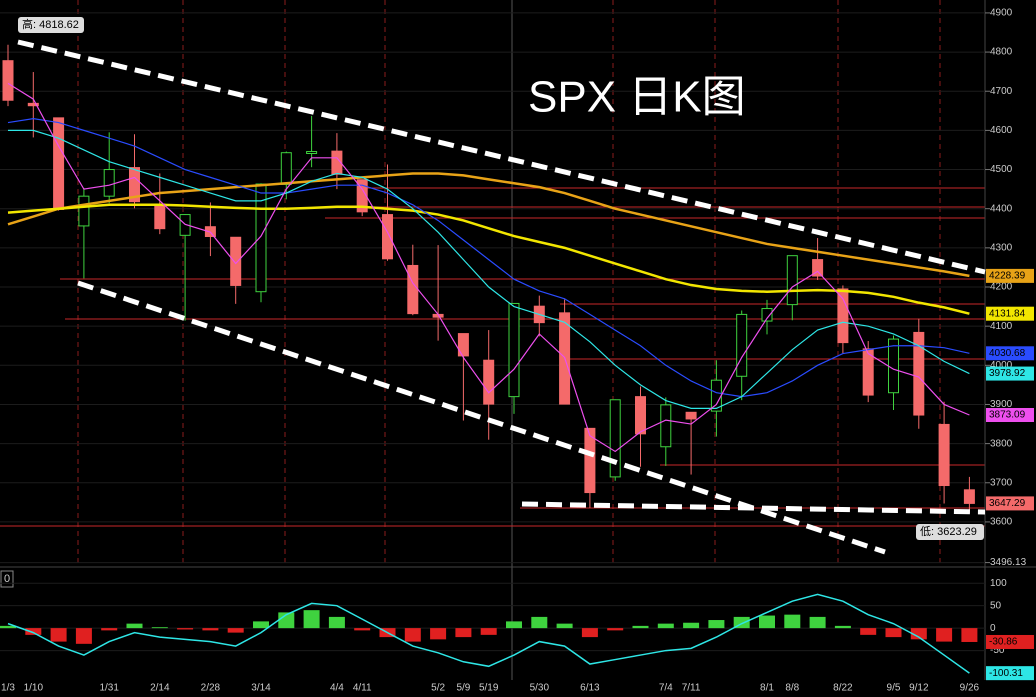 This screenshot has height=697, width=1036. I want to click on last-value-label: 4228.39, so click(1007, 276).